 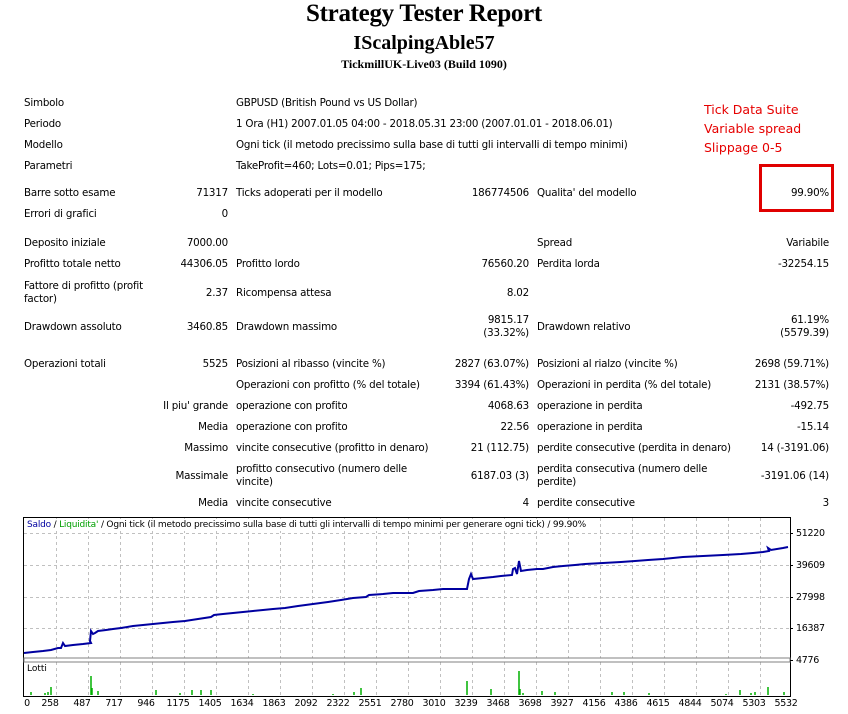 What do you see at coordinates (216, 293) in the screenshot?
I see `fattore-value: 2.37` at bounding box center [216, 293].